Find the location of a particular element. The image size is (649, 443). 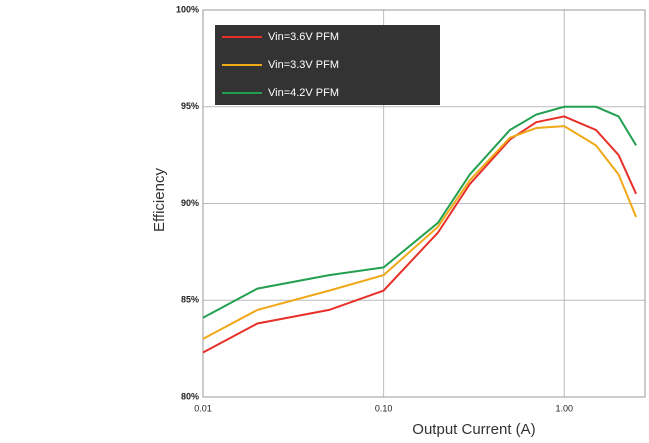

x-axis-title: Output Current (A) is located at coordinates (473, 429).